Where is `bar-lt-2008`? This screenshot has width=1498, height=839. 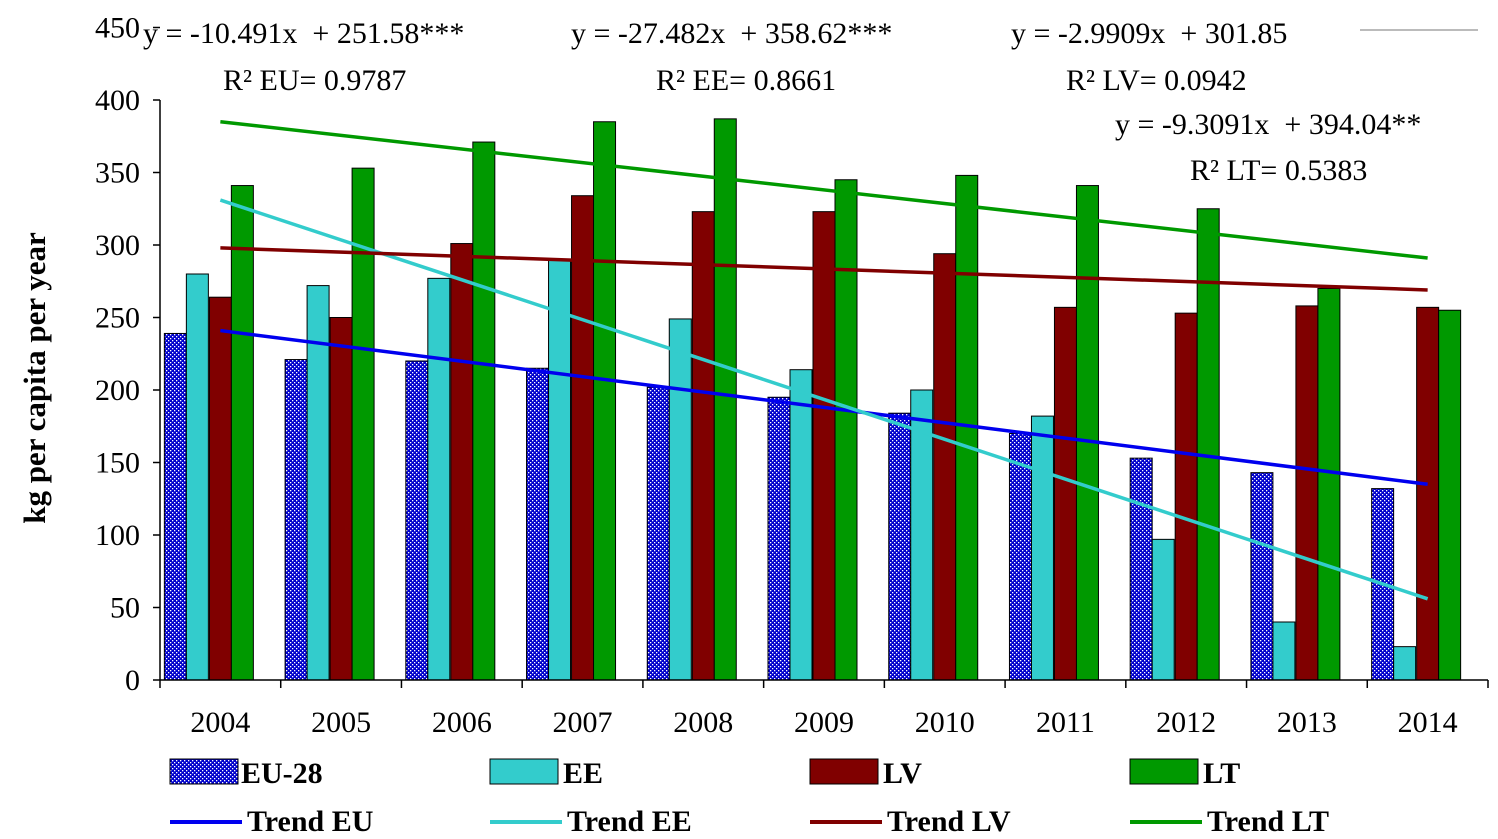
bar-lt-2008 is located at coordinates (725, 399).